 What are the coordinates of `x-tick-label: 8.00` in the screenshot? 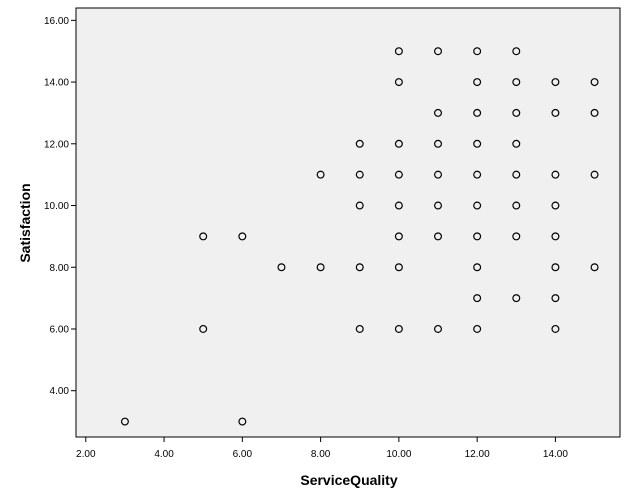 It's located at (321, 454).